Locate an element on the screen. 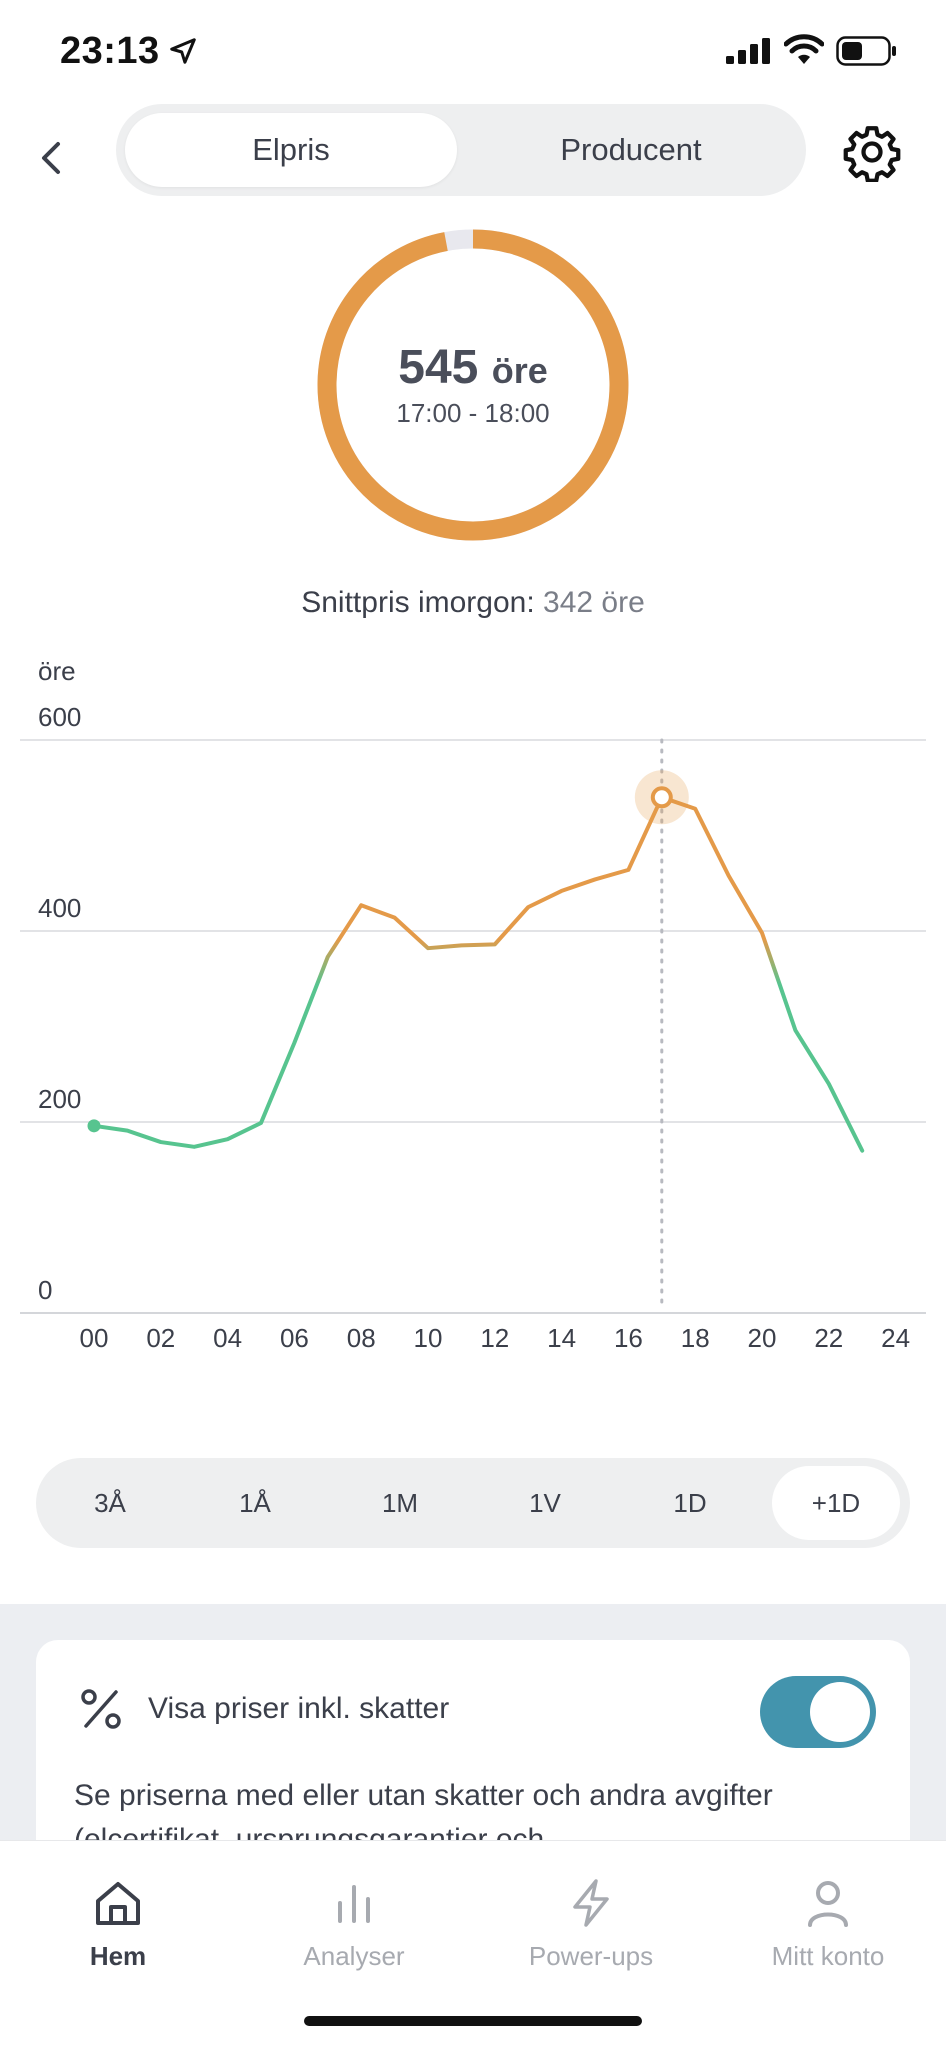  status-bar: 23:13 is located at coordinates (473, 50).